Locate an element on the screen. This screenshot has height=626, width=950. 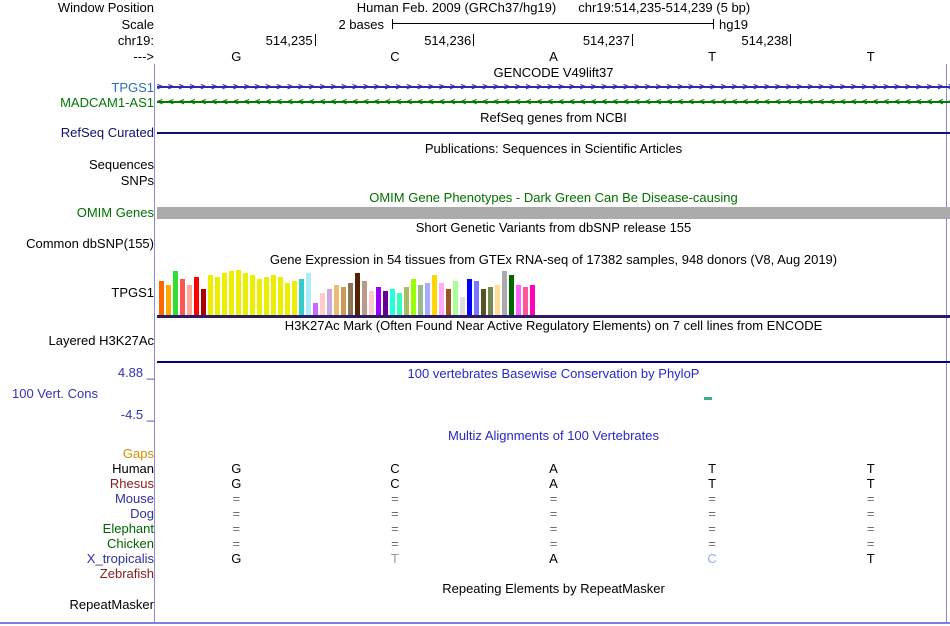
multiz-row: X_tropicalis G T A C T is located at coordinates (475, 558).